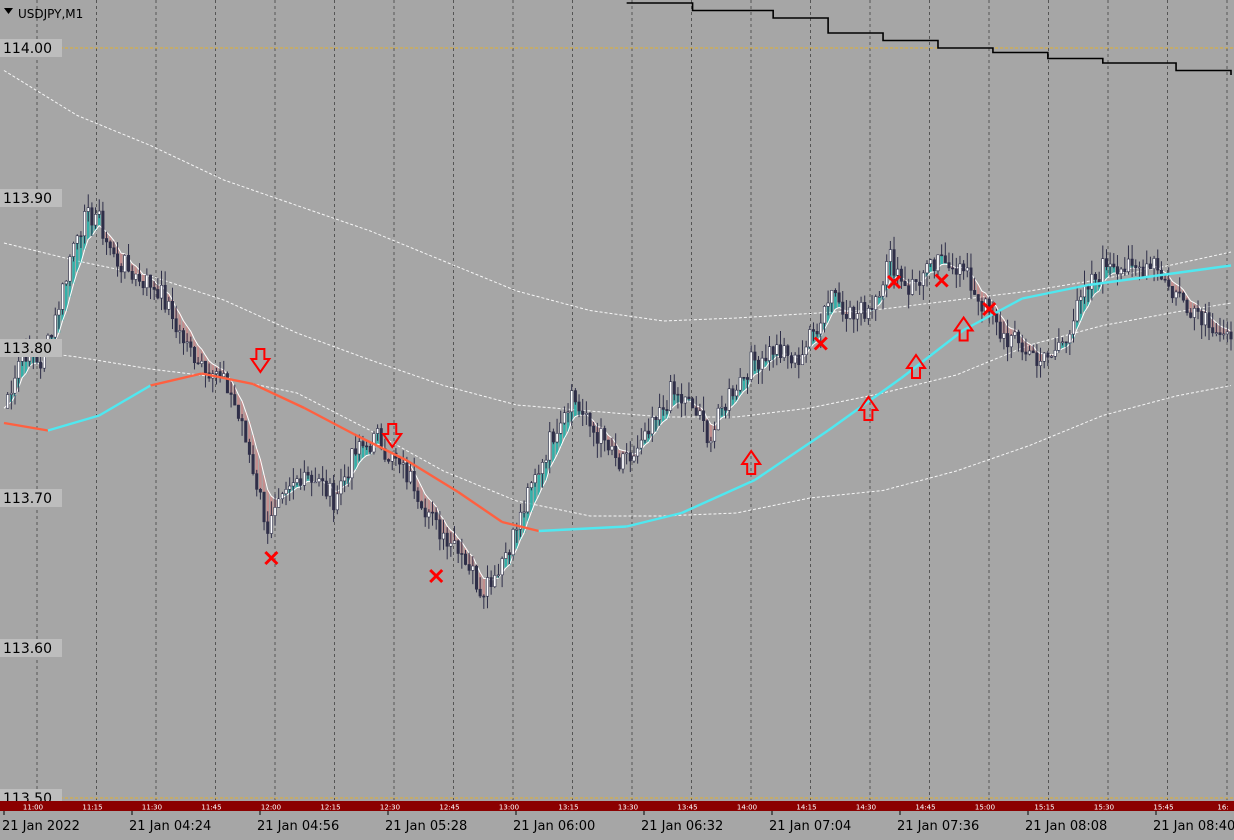  What do you see at coordinates (8, 11) in the screenshot?
I see `dropdown-triangle-icon` at bounding box center [8, 11].